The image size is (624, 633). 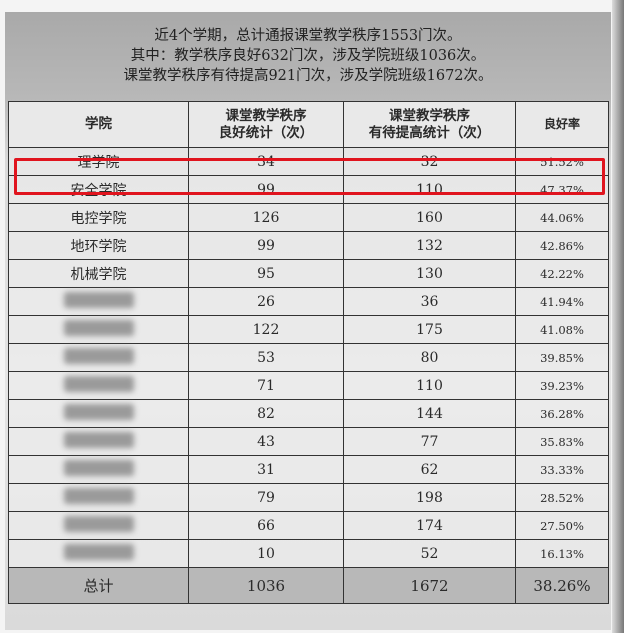 What do you see at coordinates (266, 497) in the screenshot?
I see `good-count-cell: 79` at bounding box center [266, 497].